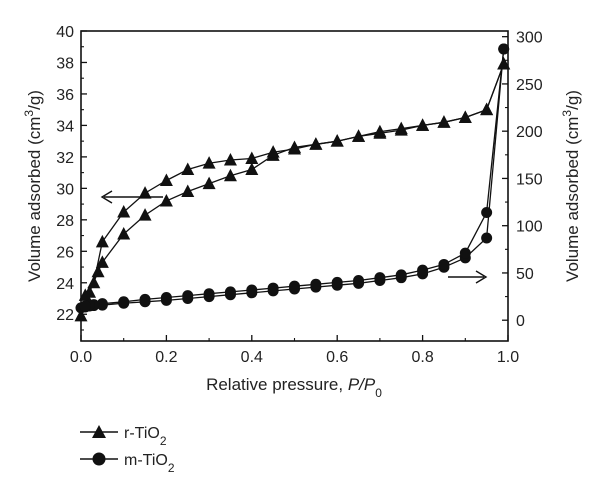 The image size is (600, 490). Describe the element at coordinates (65, 252) in the screenshot. I see `left-y-tick-label: 26` at that location.